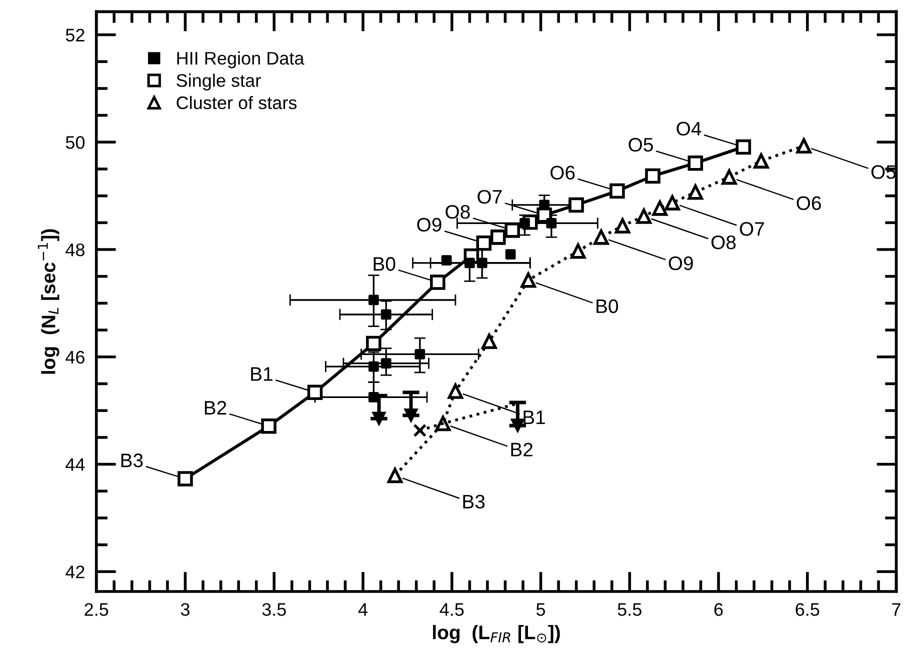 The width and height of the screenshot is (909, 650). I want to click on x-tick-label: 4, so click(363, 609).